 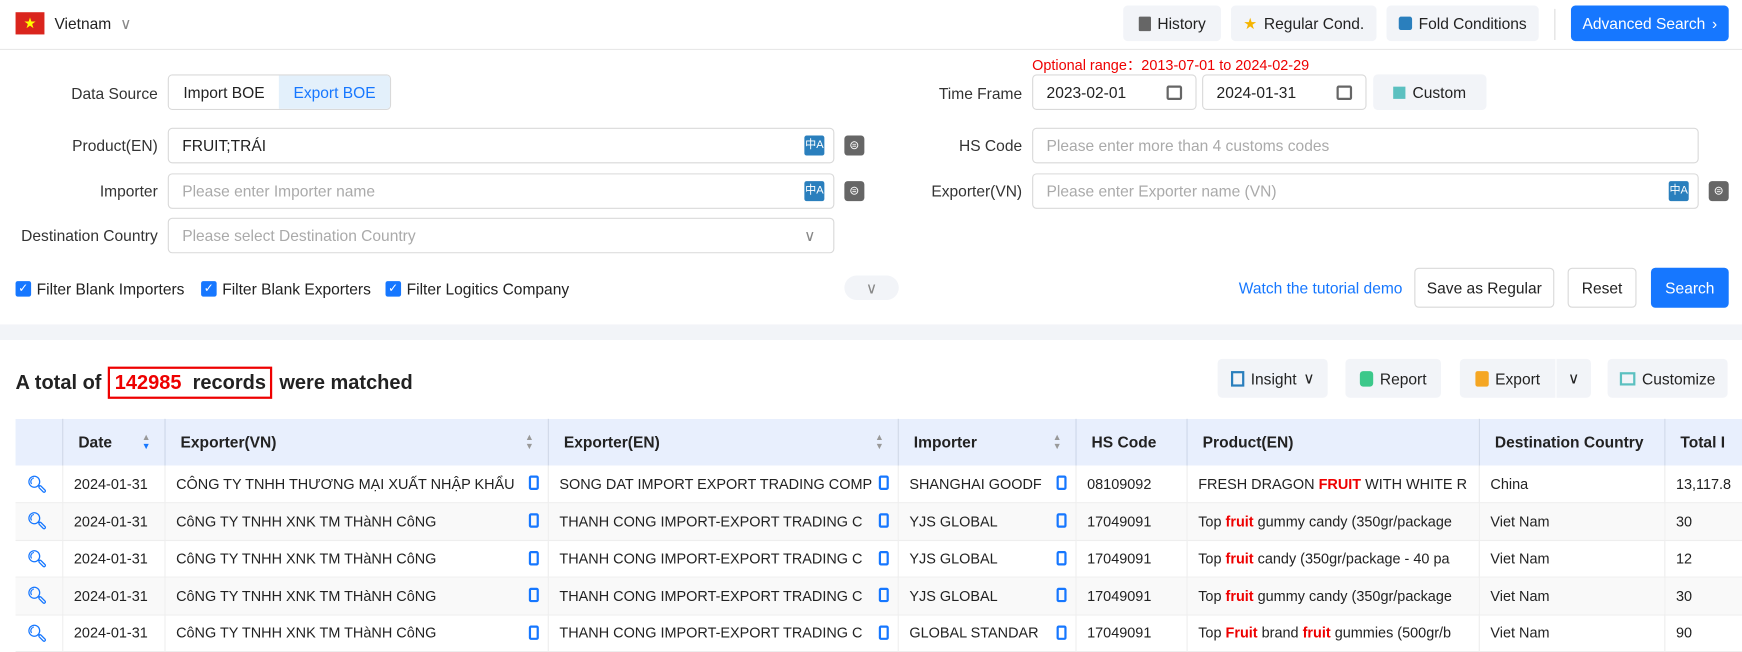 I want to click on header-label: Date, so click(x=95, y=442).